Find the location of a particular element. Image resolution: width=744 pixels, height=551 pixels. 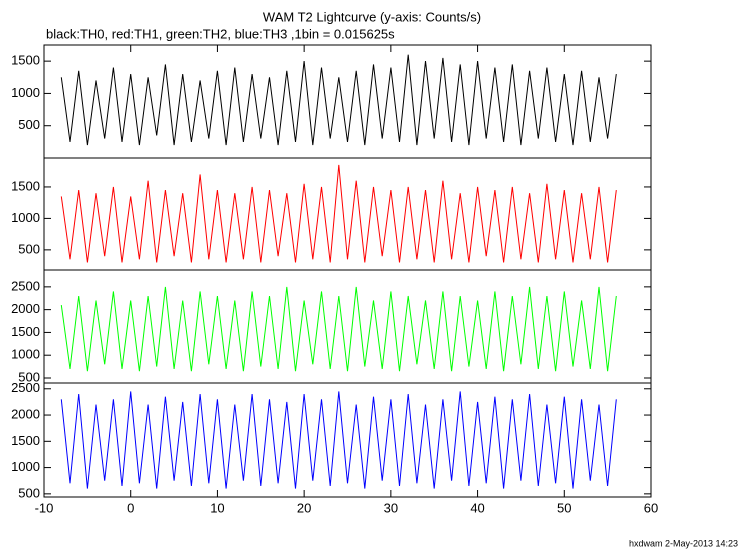

x-tick-label: 20 is located at coordinates (304, 507).